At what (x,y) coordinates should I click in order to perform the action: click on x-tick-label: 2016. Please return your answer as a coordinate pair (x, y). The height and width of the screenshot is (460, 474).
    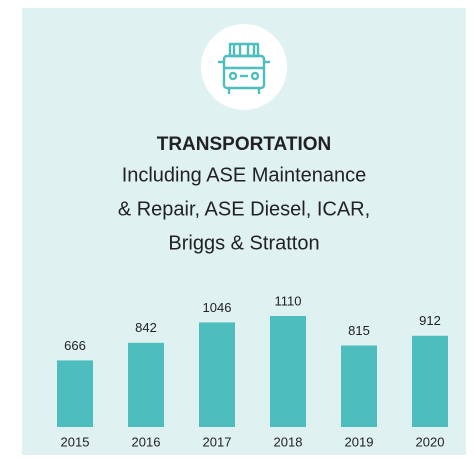
    Looking at the image, I should click on (146, 441).